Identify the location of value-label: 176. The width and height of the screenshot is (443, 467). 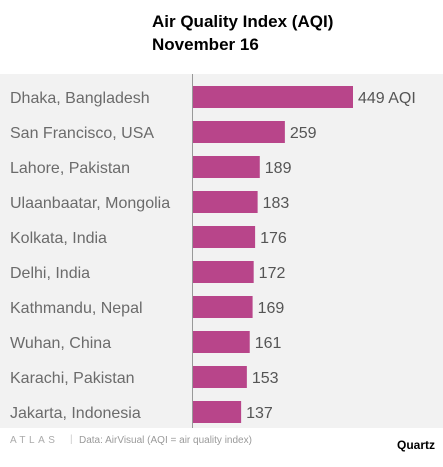
(273, 238).